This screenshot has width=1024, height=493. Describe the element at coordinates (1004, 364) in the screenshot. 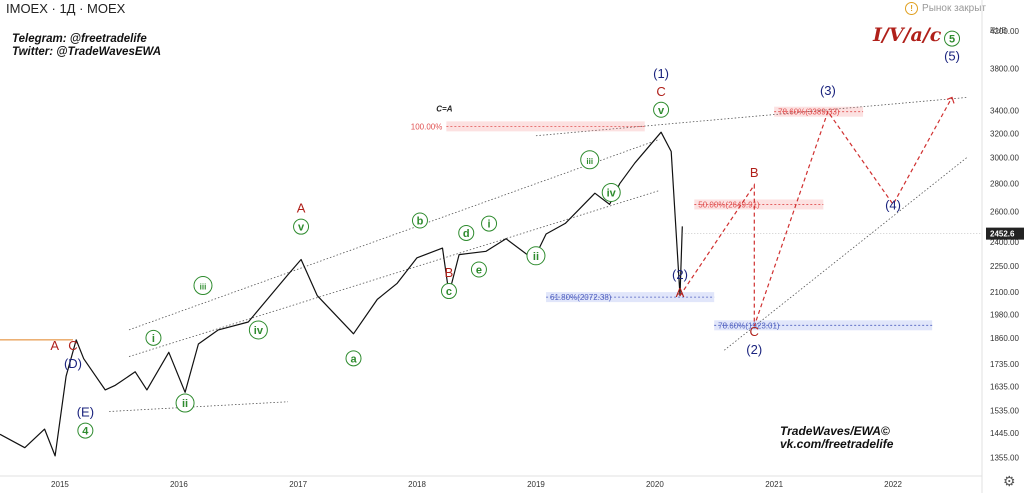

I see `y-tick-label: 1735.00` at that location.